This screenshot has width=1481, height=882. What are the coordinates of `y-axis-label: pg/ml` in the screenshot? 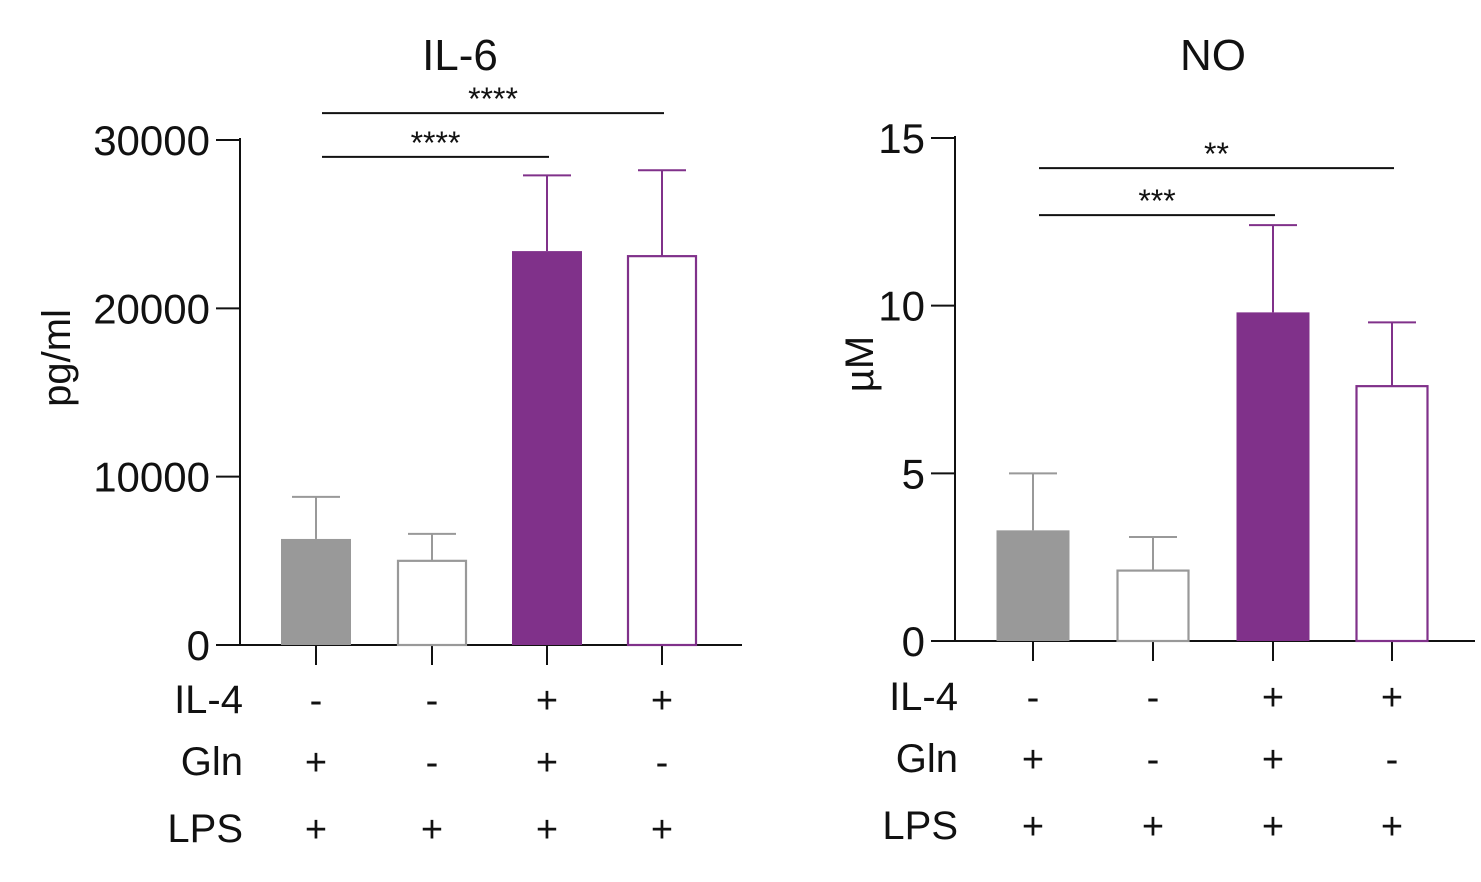 It's located at (57, 358).